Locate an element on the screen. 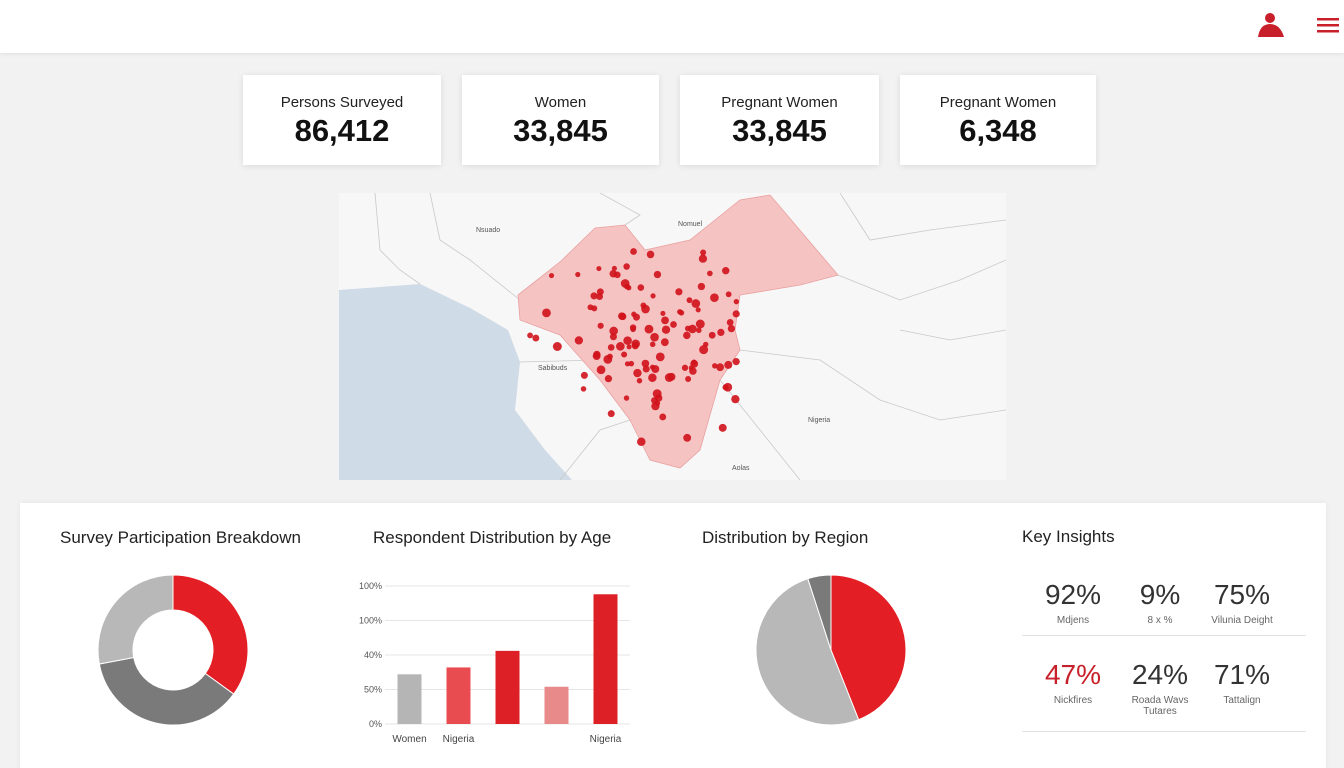 This screenshot has height=768, width=1344. header-icons is located at coordinates (1298, 25).